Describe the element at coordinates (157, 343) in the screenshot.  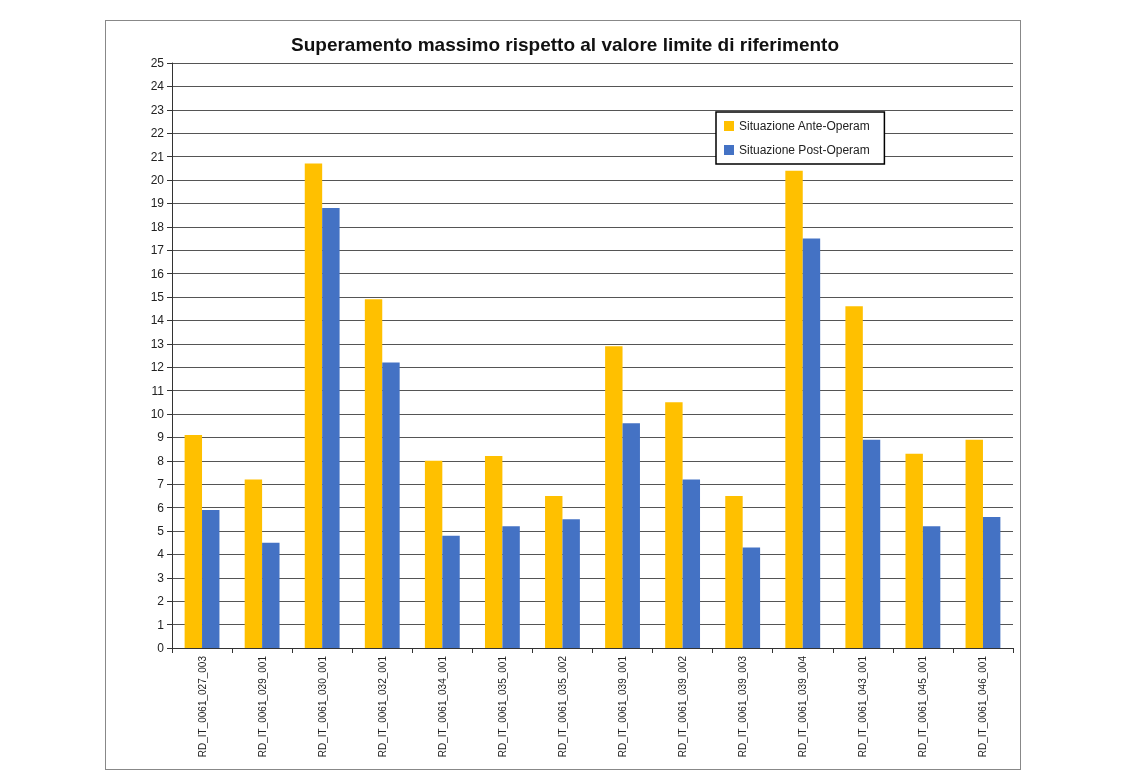
I see `y-tick-label: 13` at that location.